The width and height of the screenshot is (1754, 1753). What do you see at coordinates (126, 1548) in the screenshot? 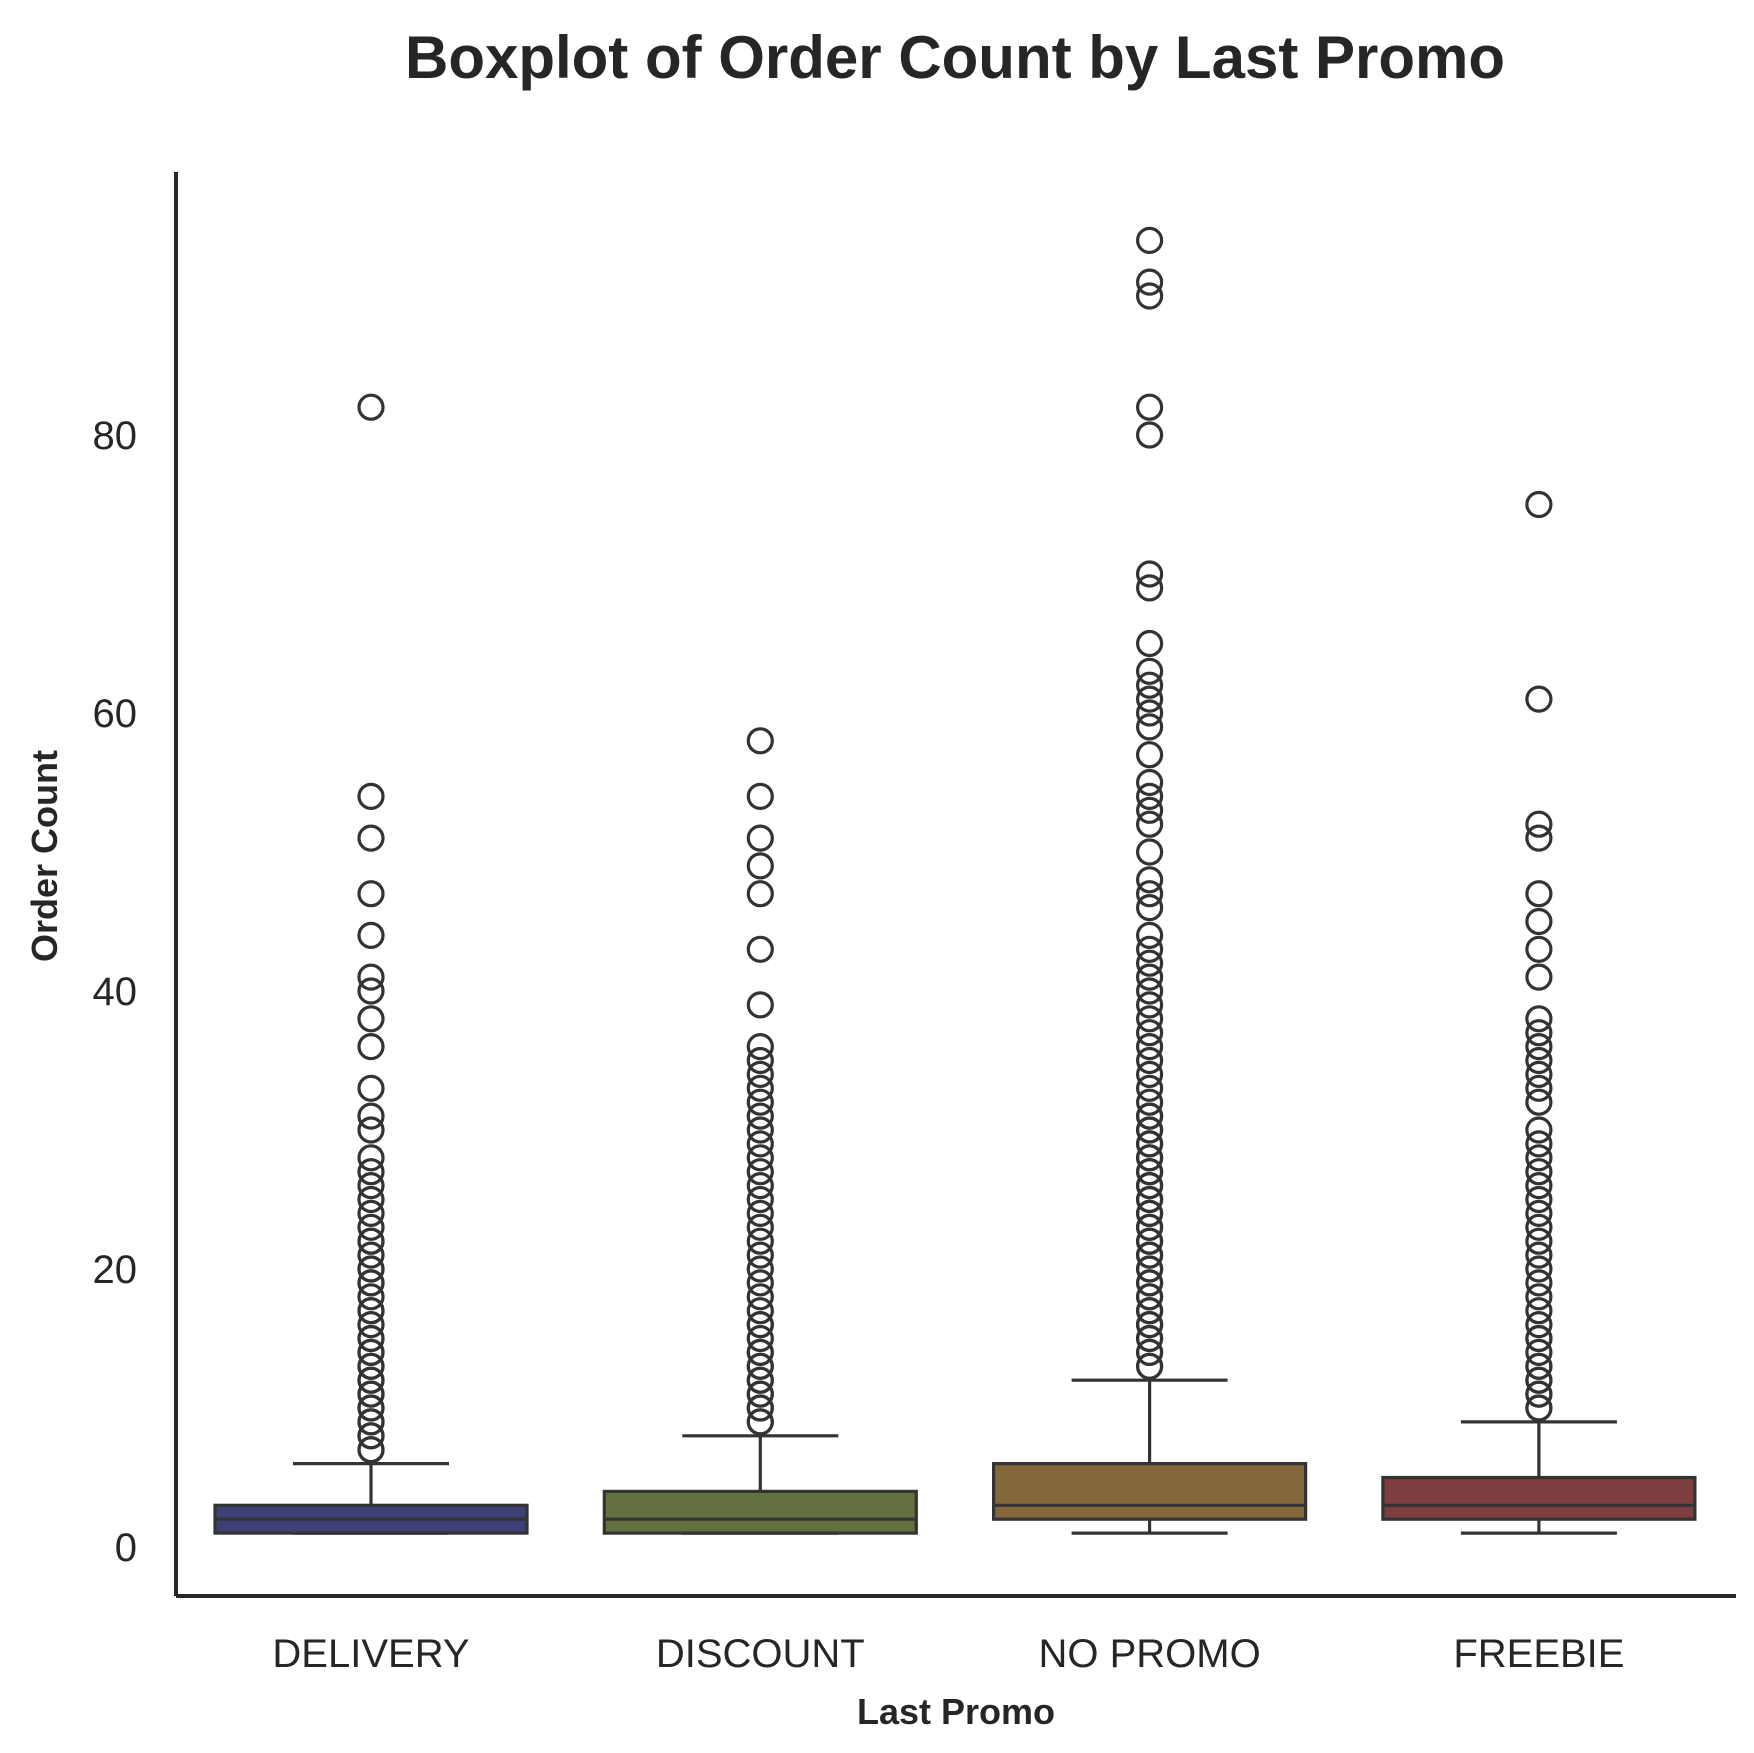
I see `y-tick-label: 0` at bounding box center [126, 1548].